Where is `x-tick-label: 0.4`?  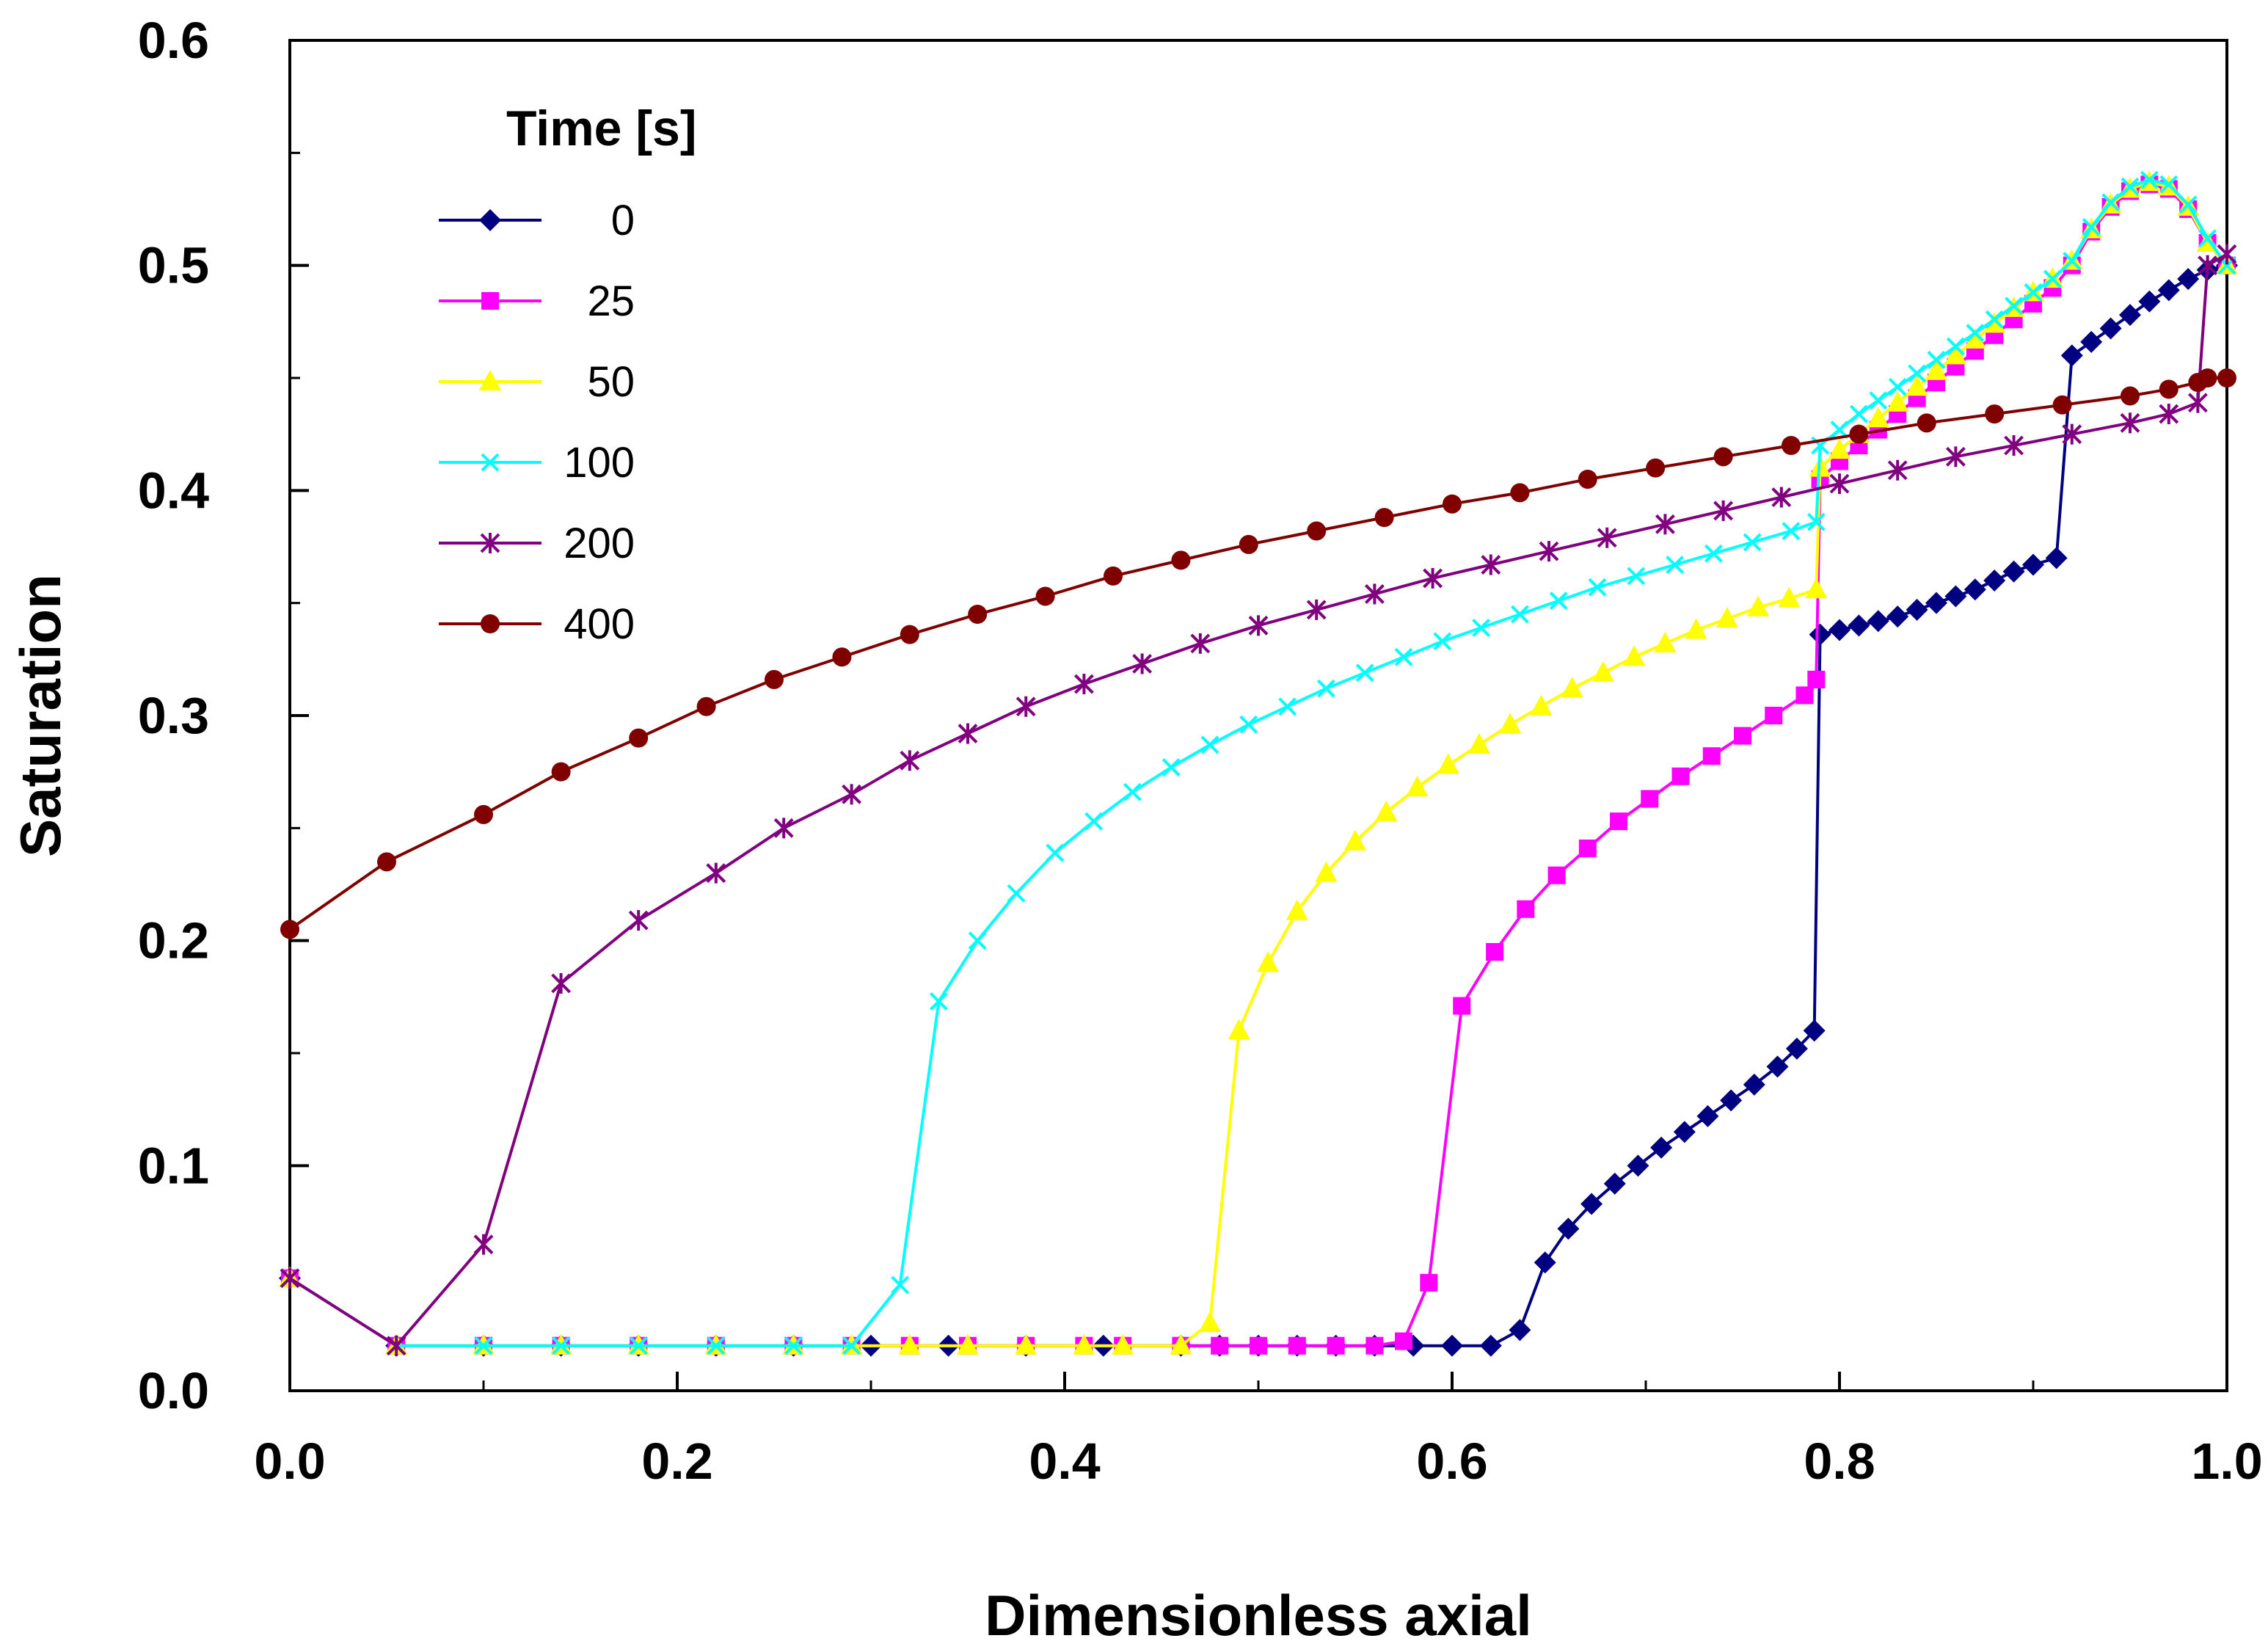
x-tick-label: 0.4 is located at coordinates (1065, 1461).